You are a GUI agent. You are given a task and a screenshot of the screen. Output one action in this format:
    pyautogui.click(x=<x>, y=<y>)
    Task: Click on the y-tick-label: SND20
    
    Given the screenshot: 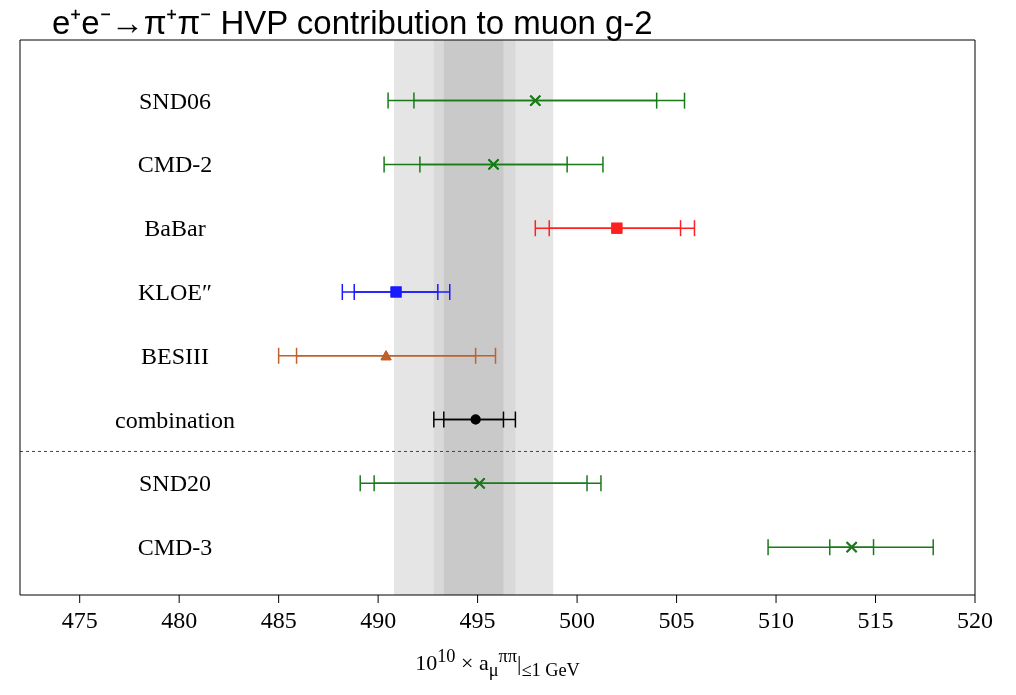 What is the action you would take?
    pyautogui.click(x=175, y=483)
    